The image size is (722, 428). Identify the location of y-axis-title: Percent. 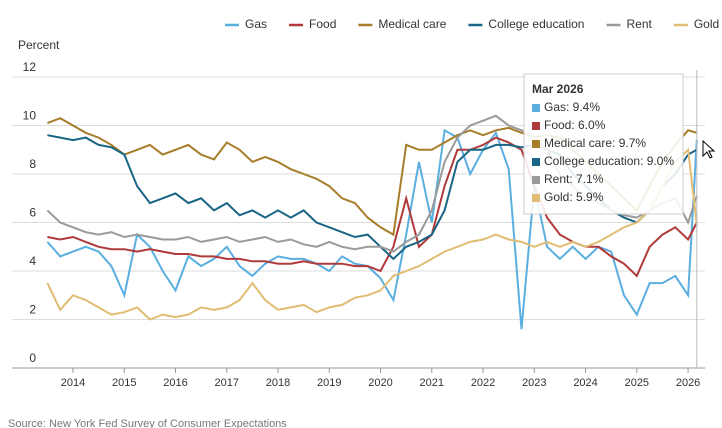
(39, 45).